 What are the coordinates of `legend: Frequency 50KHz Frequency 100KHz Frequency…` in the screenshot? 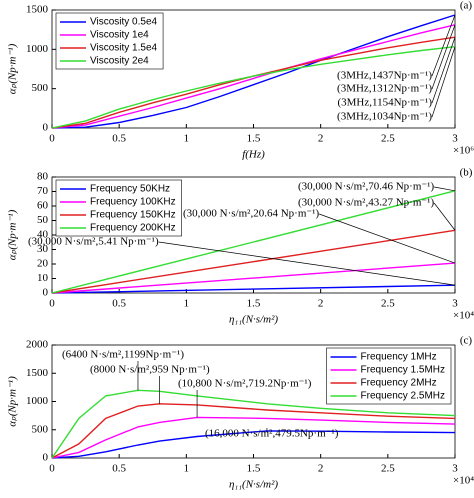 It's located at (118, 208).